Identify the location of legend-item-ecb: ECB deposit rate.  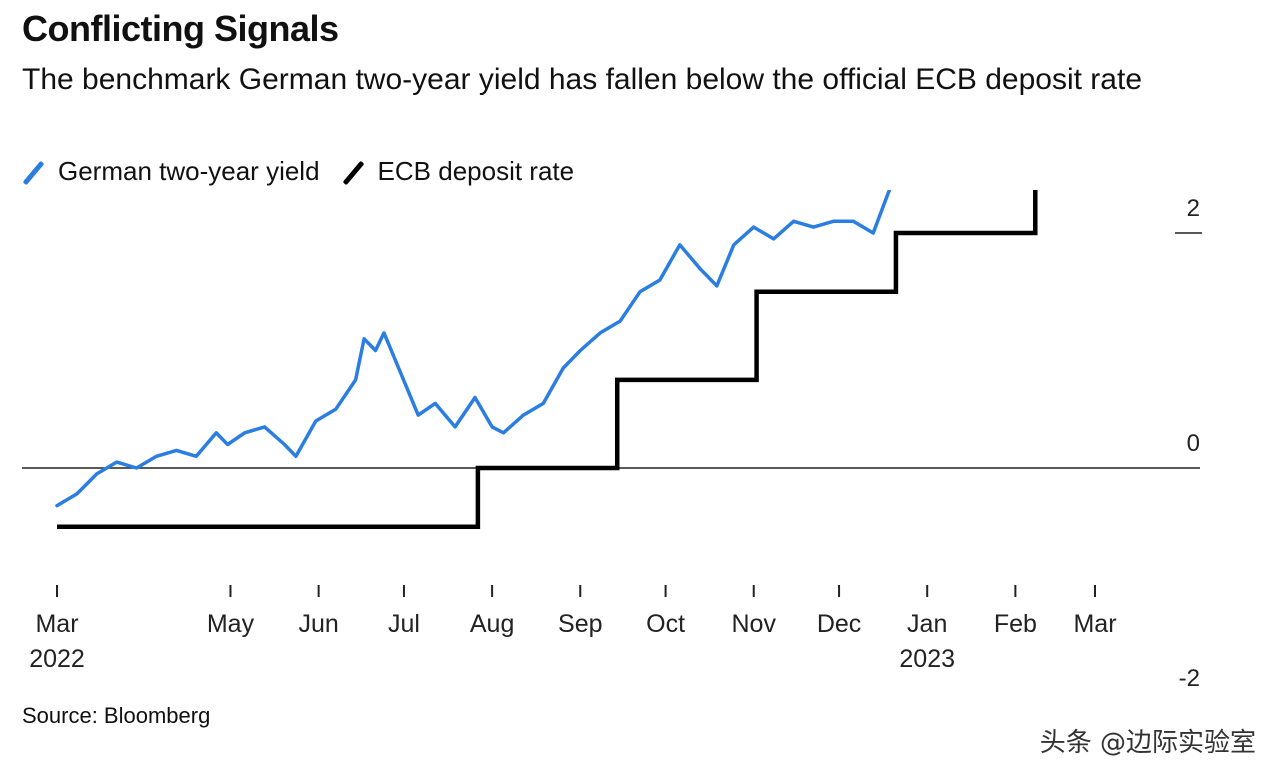
(458, 171).